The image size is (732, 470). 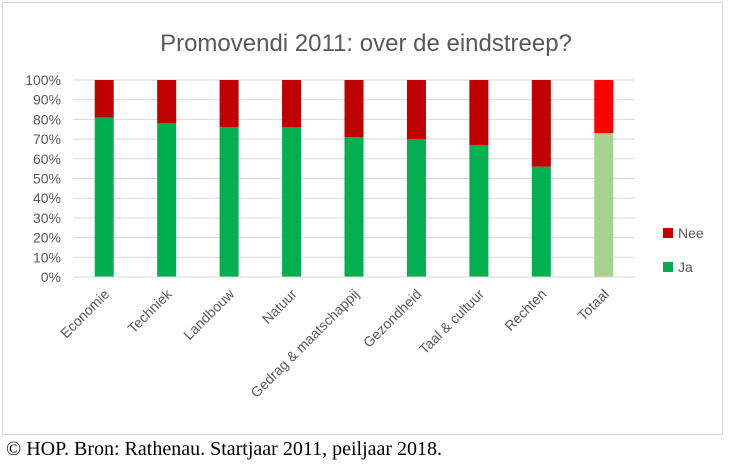 What do you see at coordinates (47, 257) in the screenshot?
I see `y-tick-label: 10%` at bounding box center [47, 257].